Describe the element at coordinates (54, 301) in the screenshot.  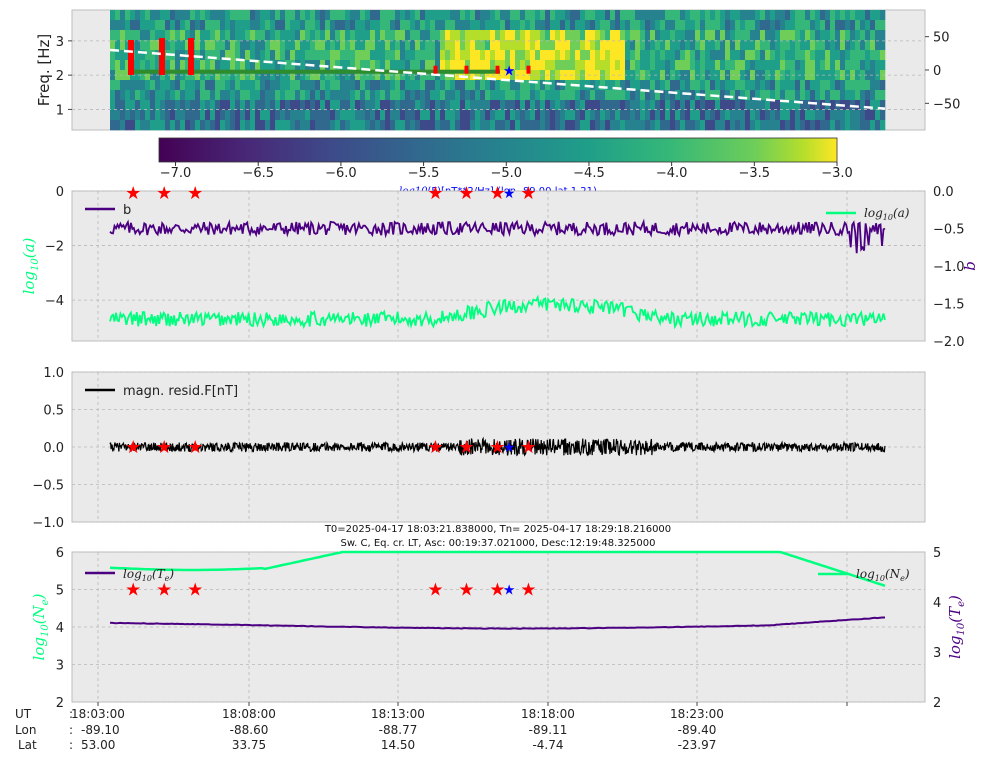
I see `ab-ytick-label: −4` at that location.